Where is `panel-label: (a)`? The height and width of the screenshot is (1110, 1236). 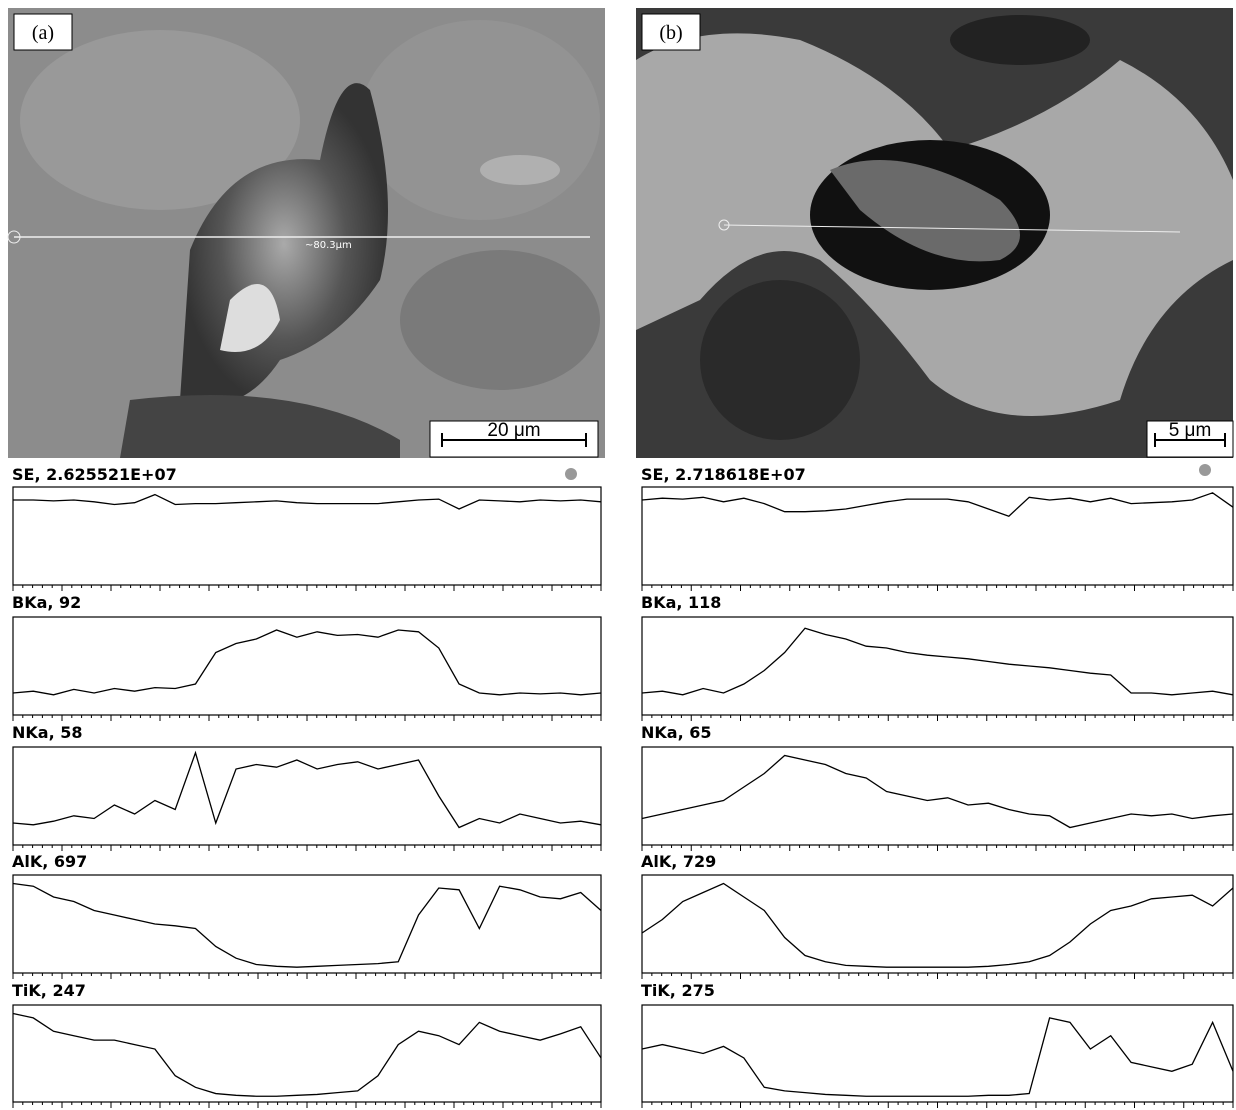 panel-label: (a) is located at coordinates (43, 33).